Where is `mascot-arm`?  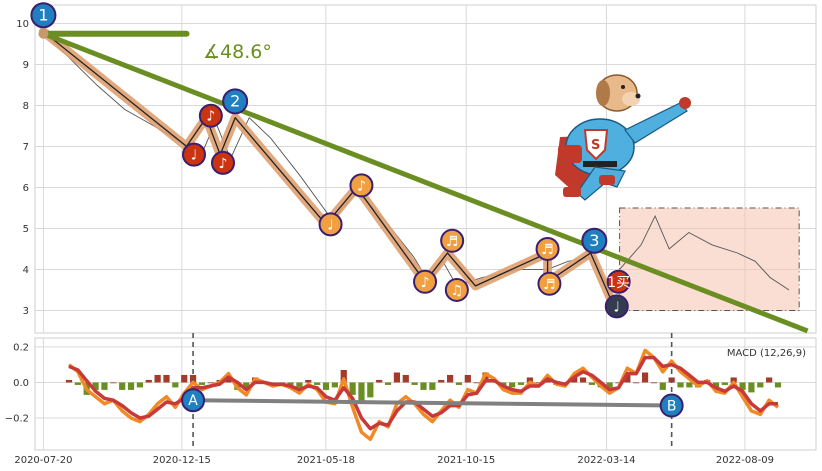 mascot-arm is located at coordinates (656, 123).